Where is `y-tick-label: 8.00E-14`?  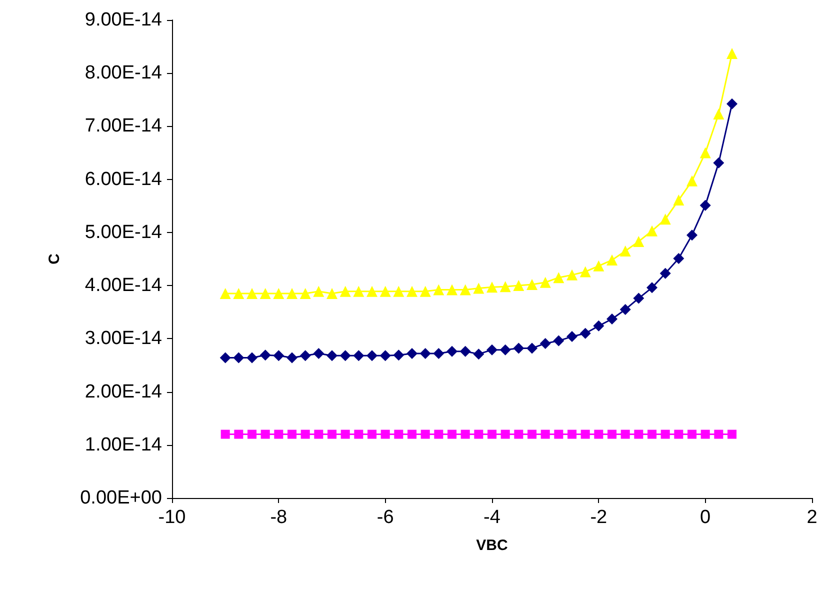
y-tick-label: 8.00E-14 is located at coordinates (123, 73).